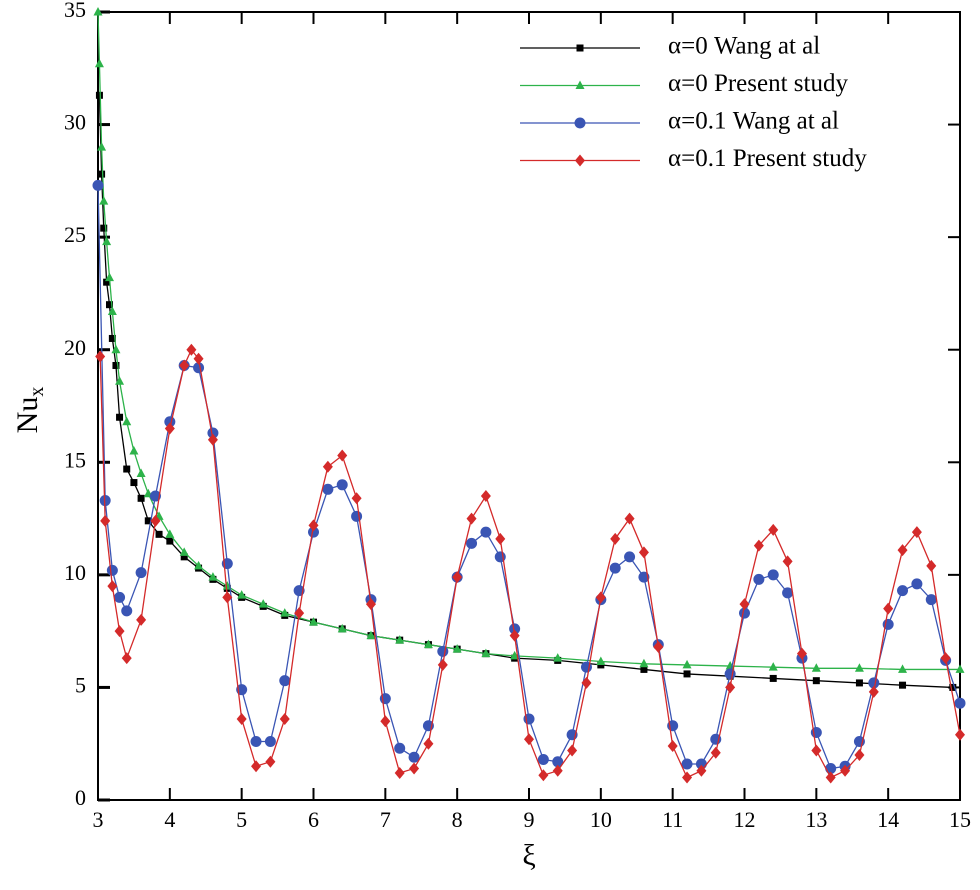 Image resolution: width=980 pixels, height=890 pixels. What do you see at coordinates (313, 819) in the screenshot?
I see `x-tick-label: 6` at bounding box center [313, 819].